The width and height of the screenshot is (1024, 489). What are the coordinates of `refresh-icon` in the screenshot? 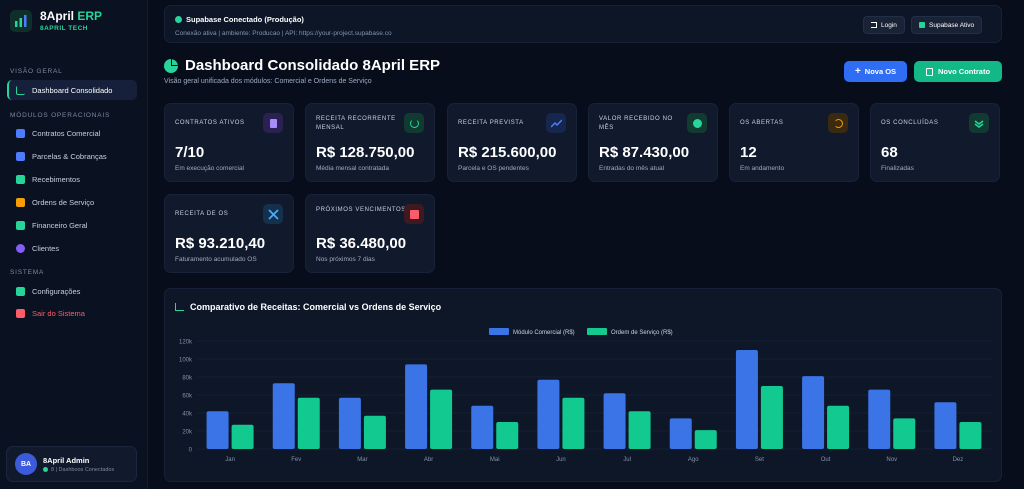 It's located at (414, 123).